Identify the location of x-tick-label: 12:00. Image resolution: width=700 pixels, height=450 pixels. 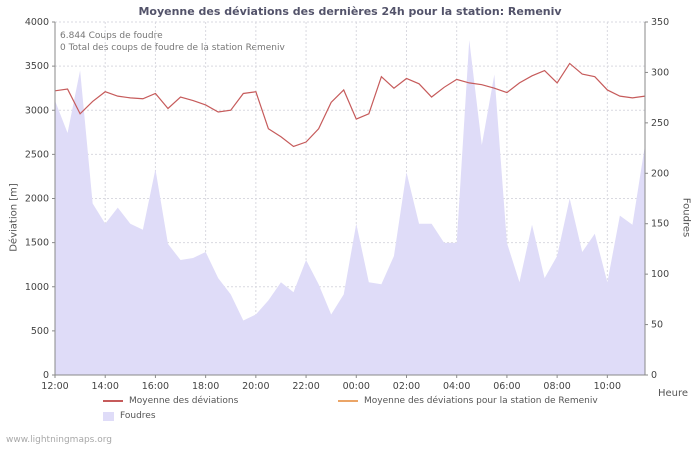
(54, 386).